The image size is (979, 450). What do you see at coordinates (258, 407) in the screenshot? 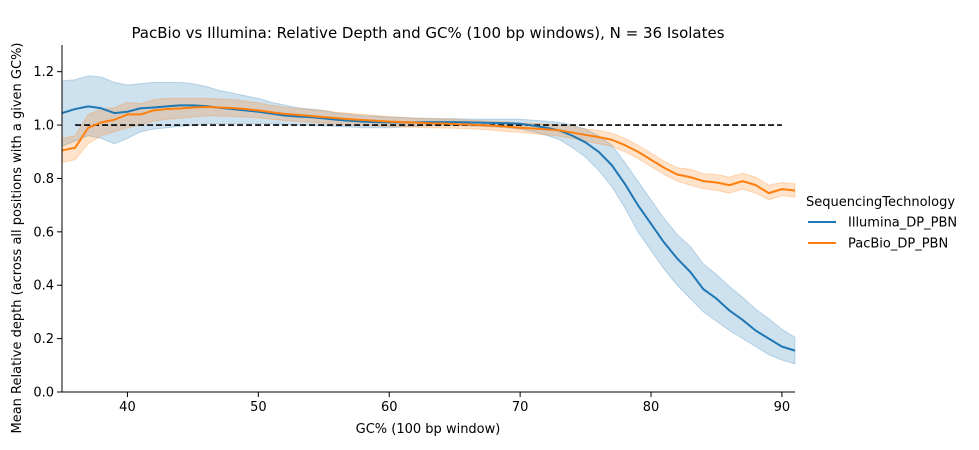
I see `x-tick-label: 50` at bounding box center [258, 407].